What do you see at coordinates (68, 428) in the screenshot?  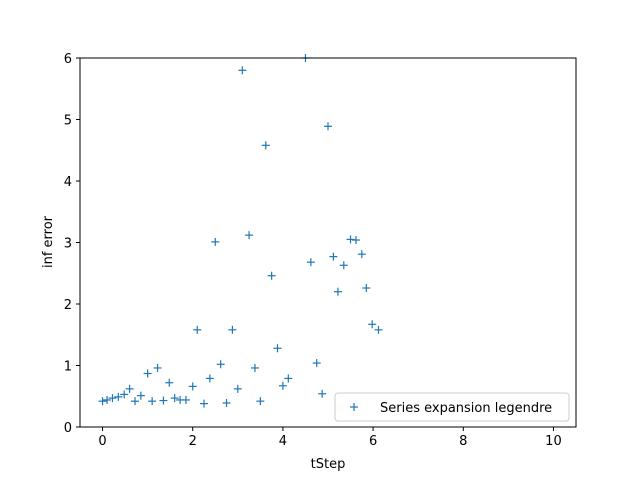 I see `y-tick-label: 0` at bounding box center [68, 428].